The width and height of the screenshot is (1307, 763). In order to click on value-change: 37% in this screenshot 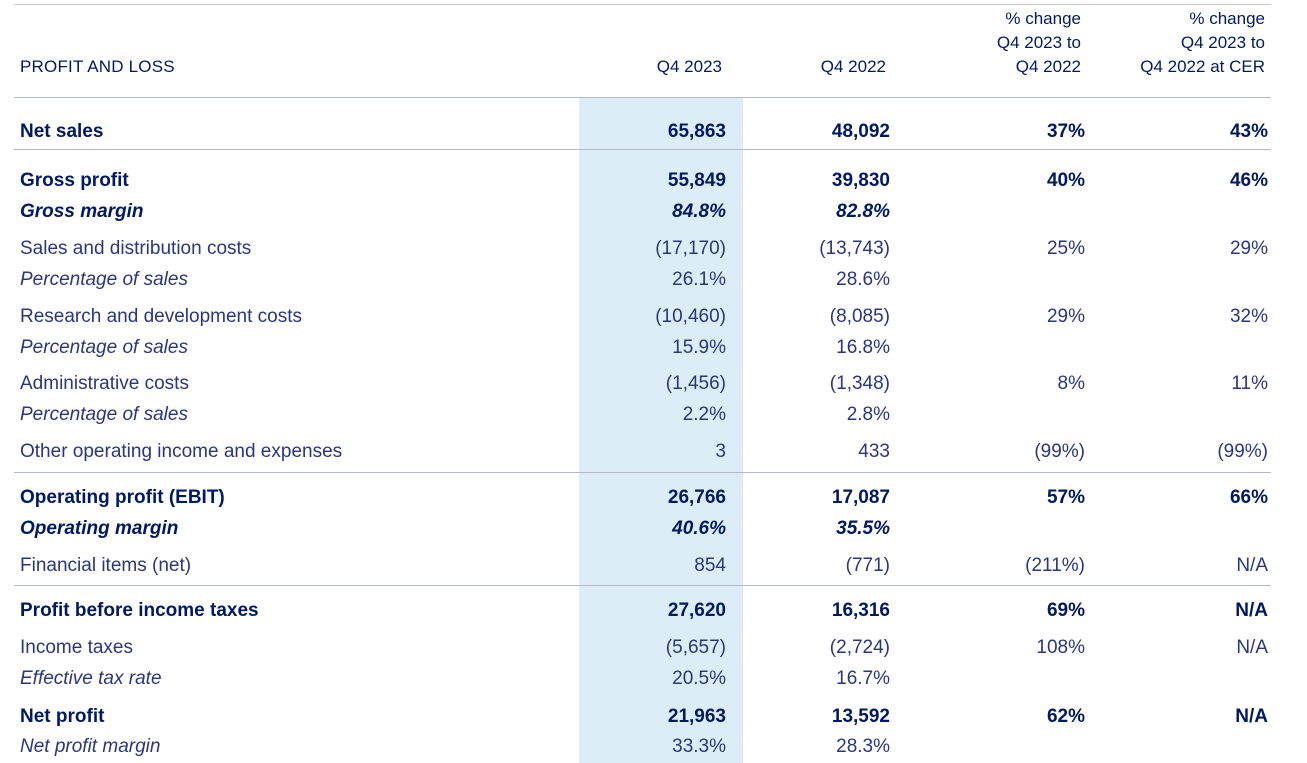, I will do `click(1065, 131)`.